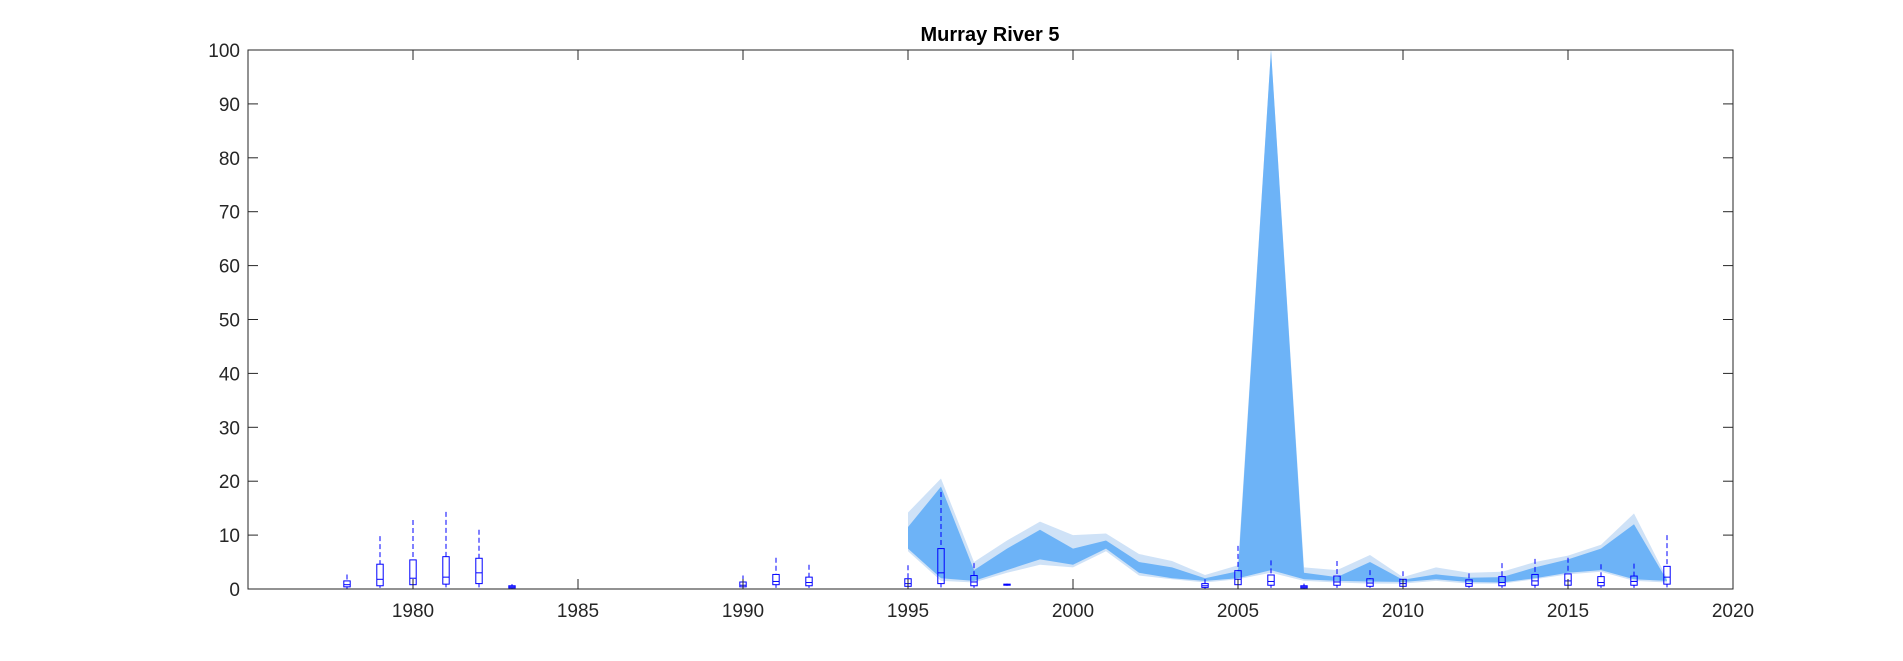 The height and width of the screenshot is (661, 1903). What do you see at coordinates (229, 428) in the screenshot?
I see `y-tick-label: 30` at bounding box center [229, 428].